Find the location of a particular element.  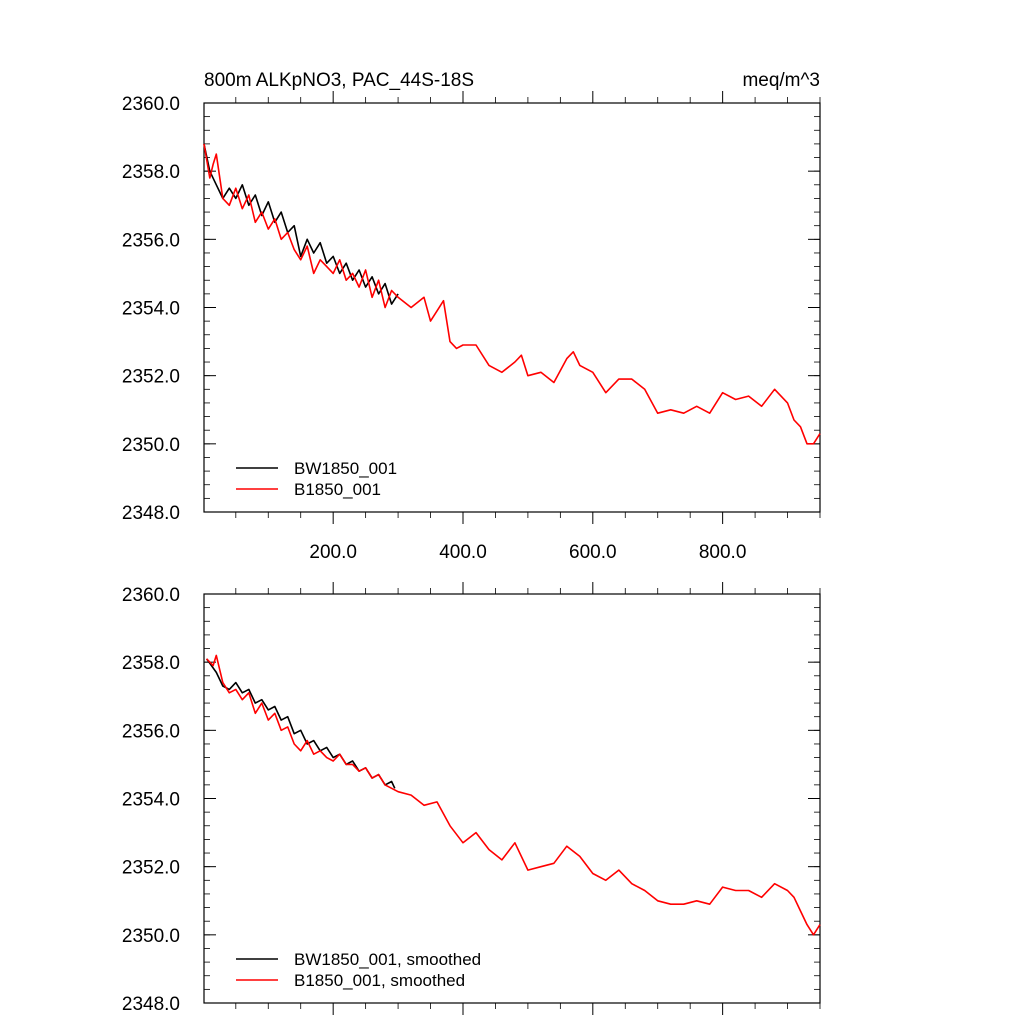

x-tick-label: 600.0 is located at coordinates (593, 552).